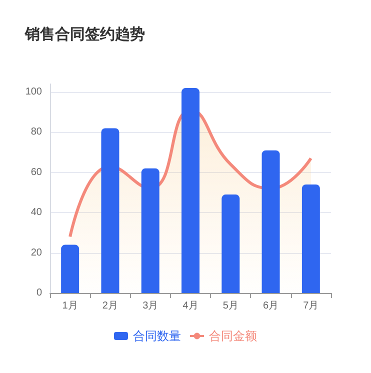 This screenshot has width=371, height=373. What do you see at coordinates (110, 306) in the screenshot?
I see `x-tick-label: 2月` at bounding box center [110, 306].